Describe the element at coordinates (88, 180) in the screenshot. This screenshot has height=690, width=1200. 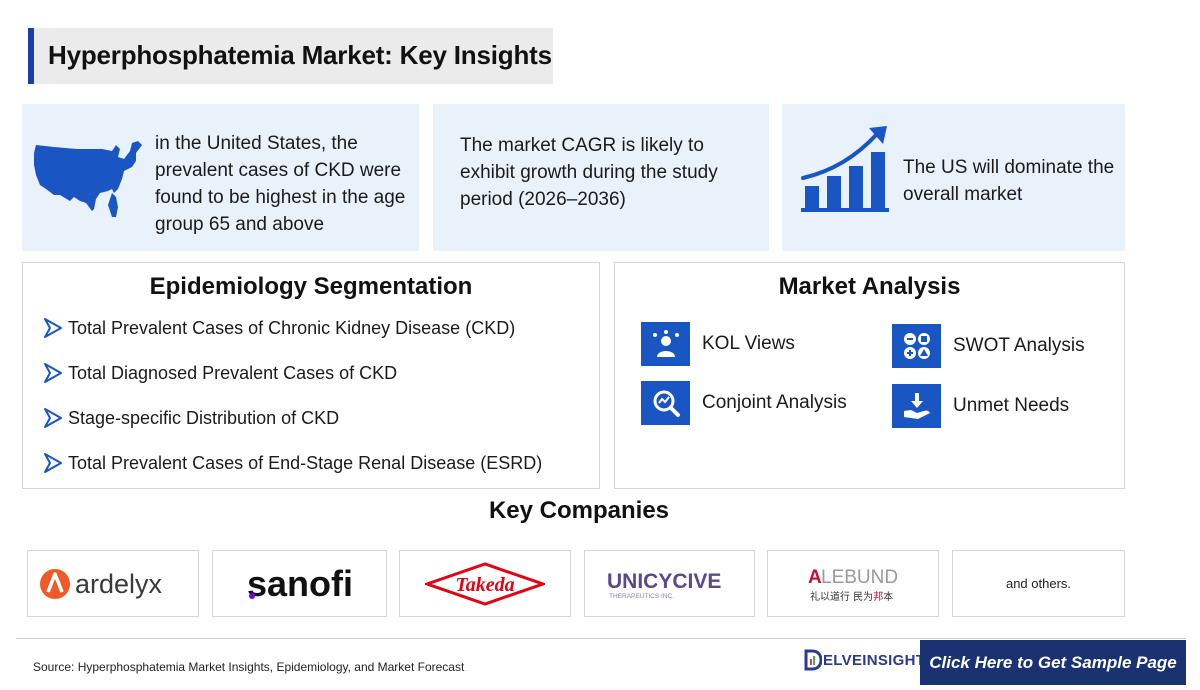
I see `us-map-icon` at that location.